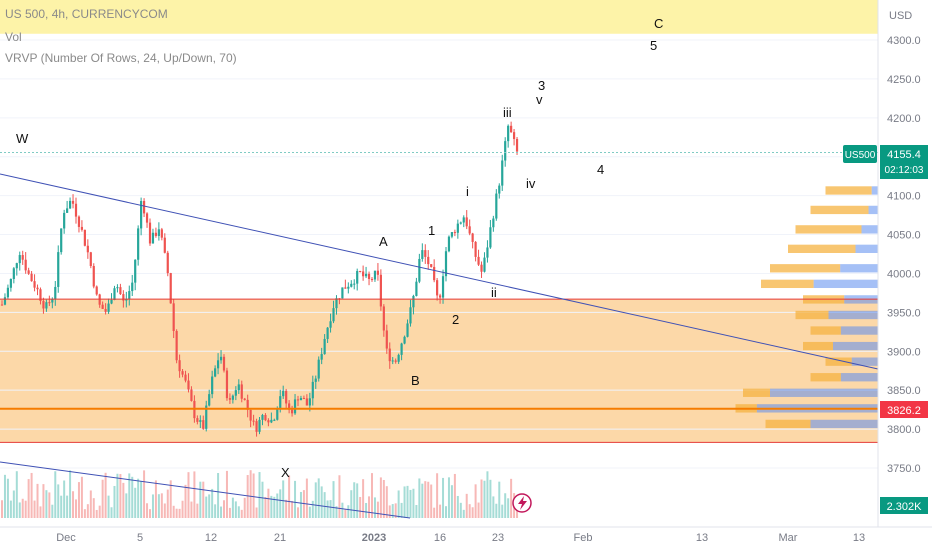  Describe the element at coordinates (205, 490) in the screenshot. I see `lower-trendline` at that location.